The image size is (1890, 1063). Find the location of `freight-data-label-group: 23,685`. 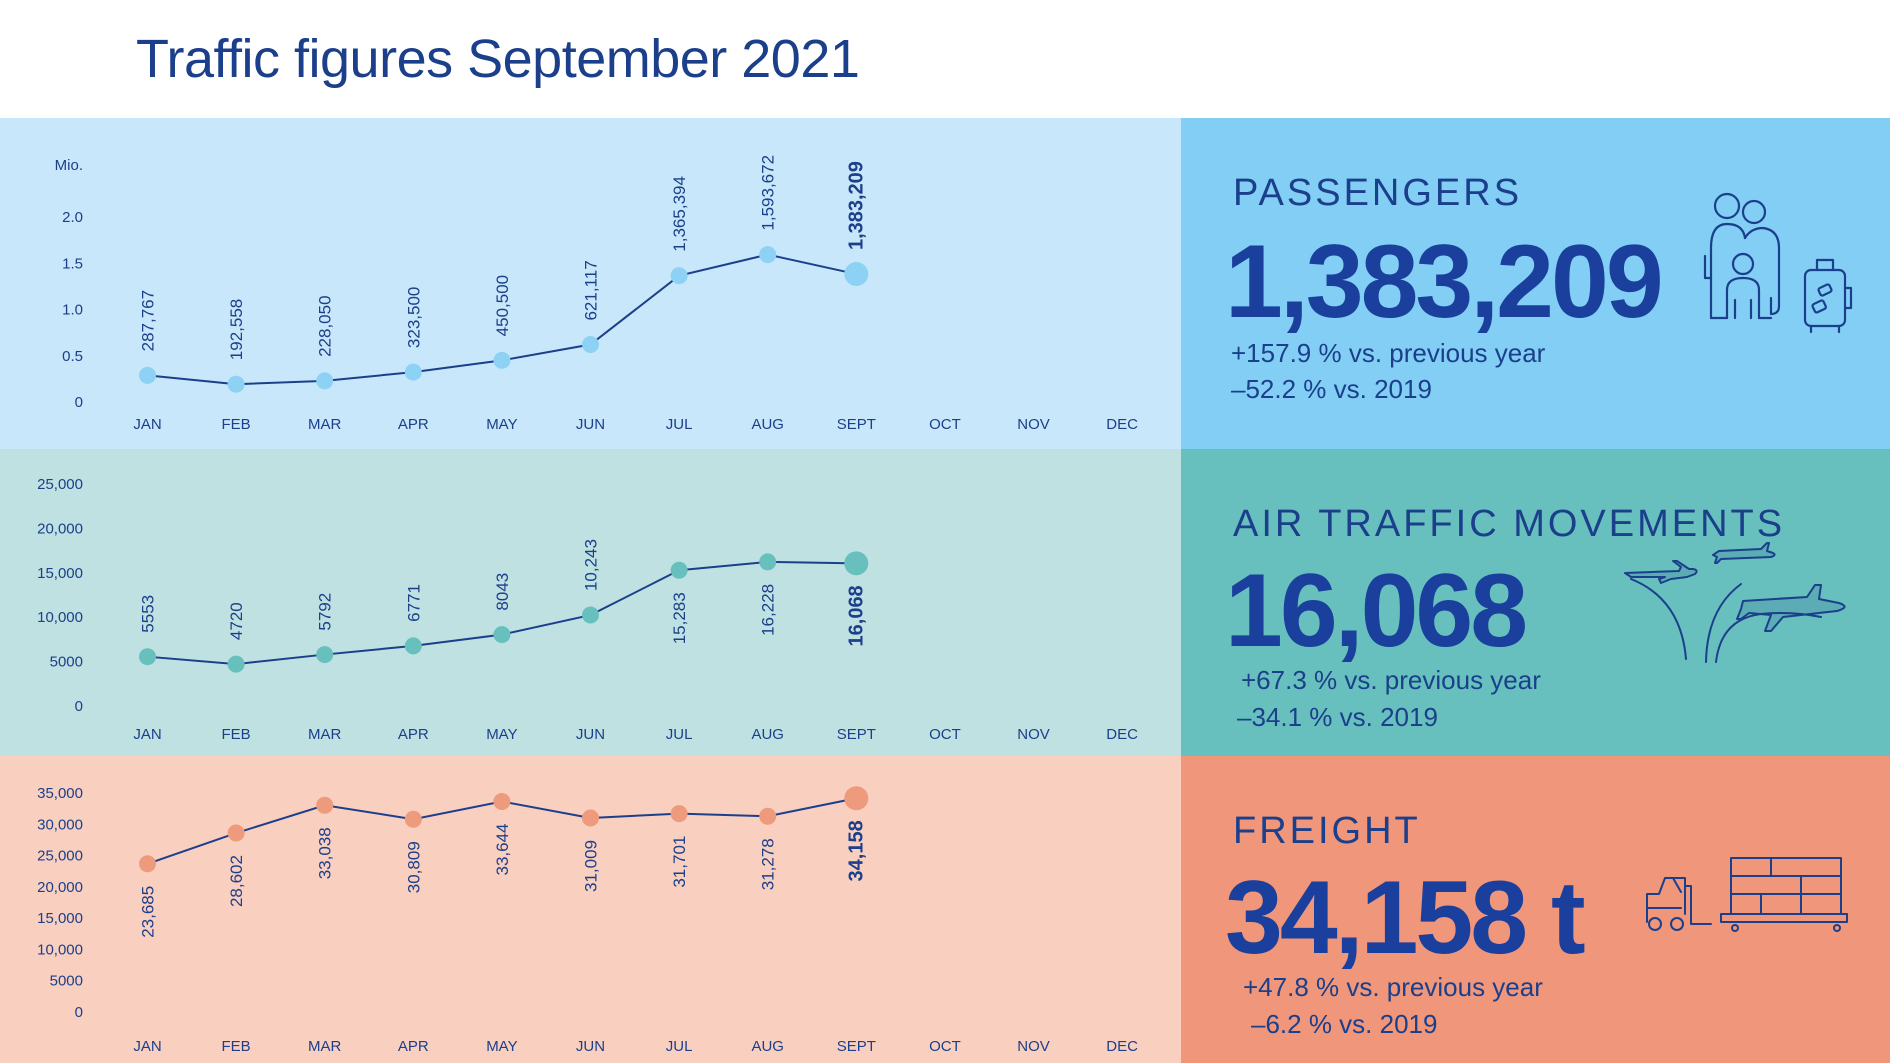

freight-data-label-group: 23,685 is located at coordinates (148, 912).